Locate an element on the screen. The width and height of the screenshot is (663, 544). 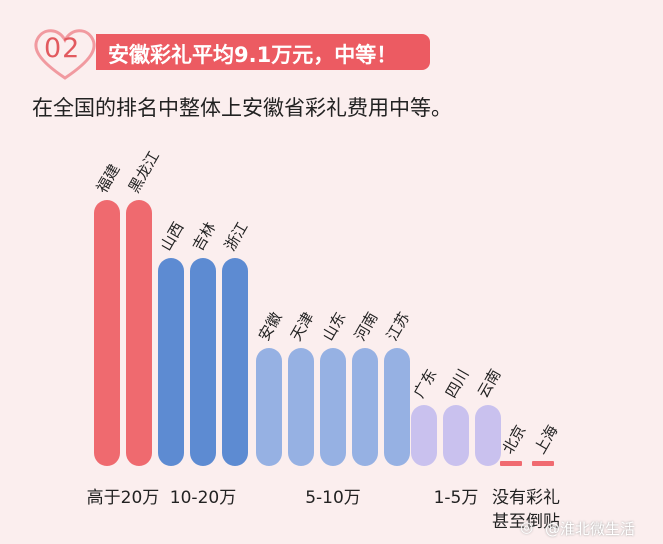
banner-number: 02 is located at coordinates (62, 48).